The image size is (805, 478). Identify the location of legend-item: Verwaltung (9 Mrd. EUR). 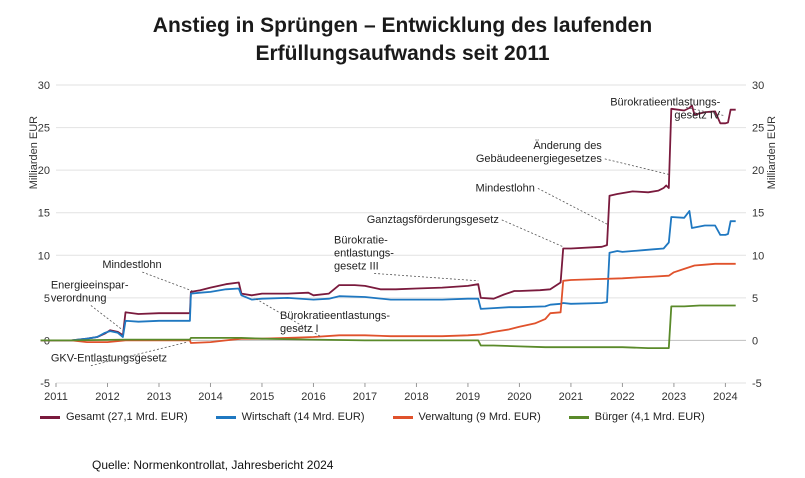
(466, 417).